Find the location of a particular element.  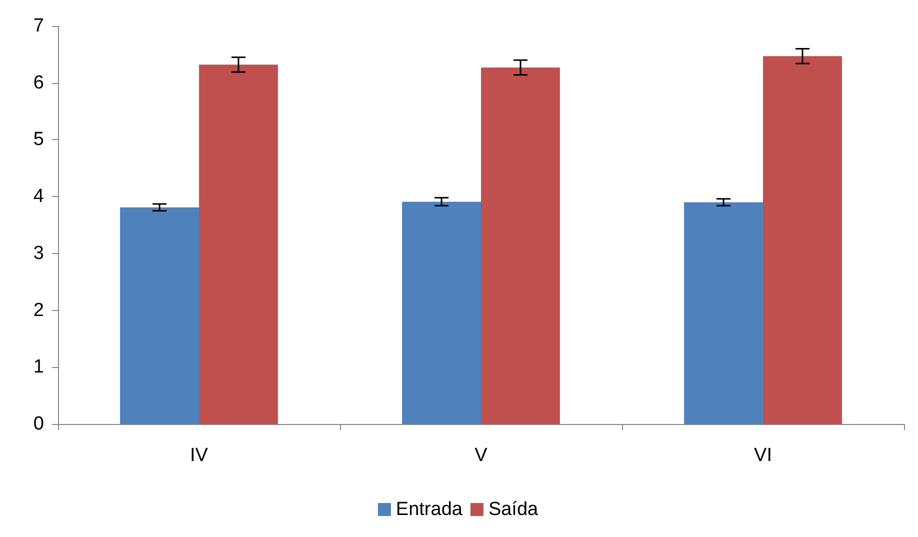

y-tick-label: 1 is located at coordinates (38, 367).